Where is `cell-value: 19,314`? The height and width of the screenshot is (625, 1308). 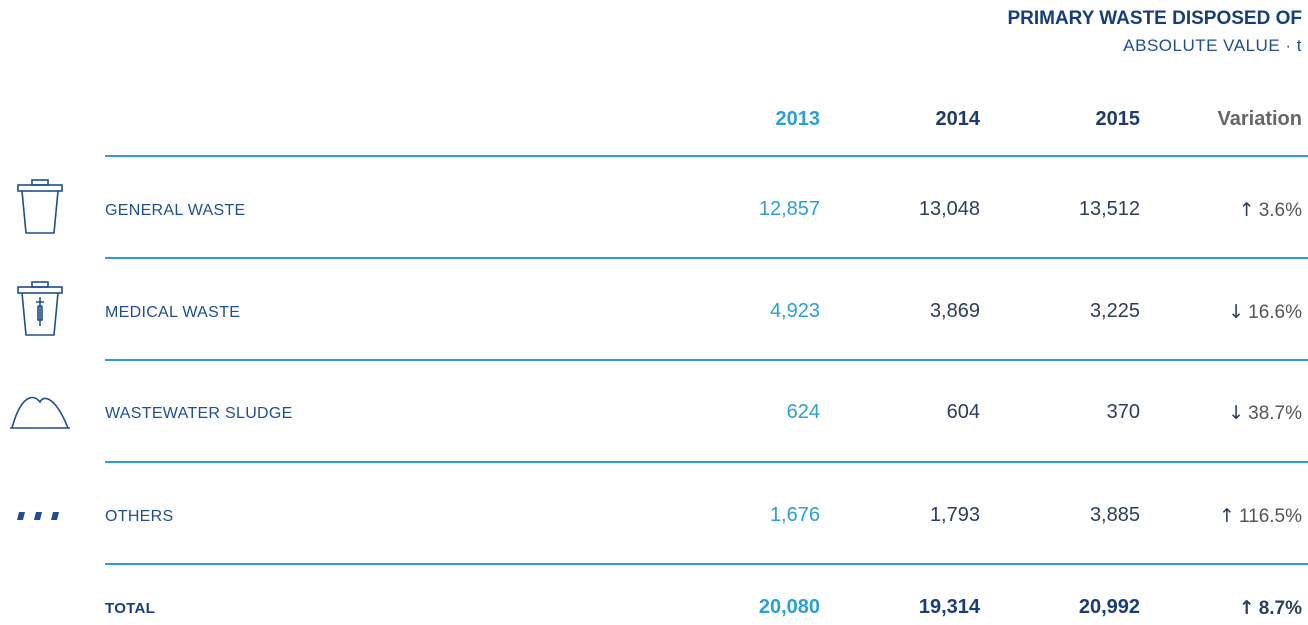
cell-value: 19,314 is located at coordinates (949, 607).